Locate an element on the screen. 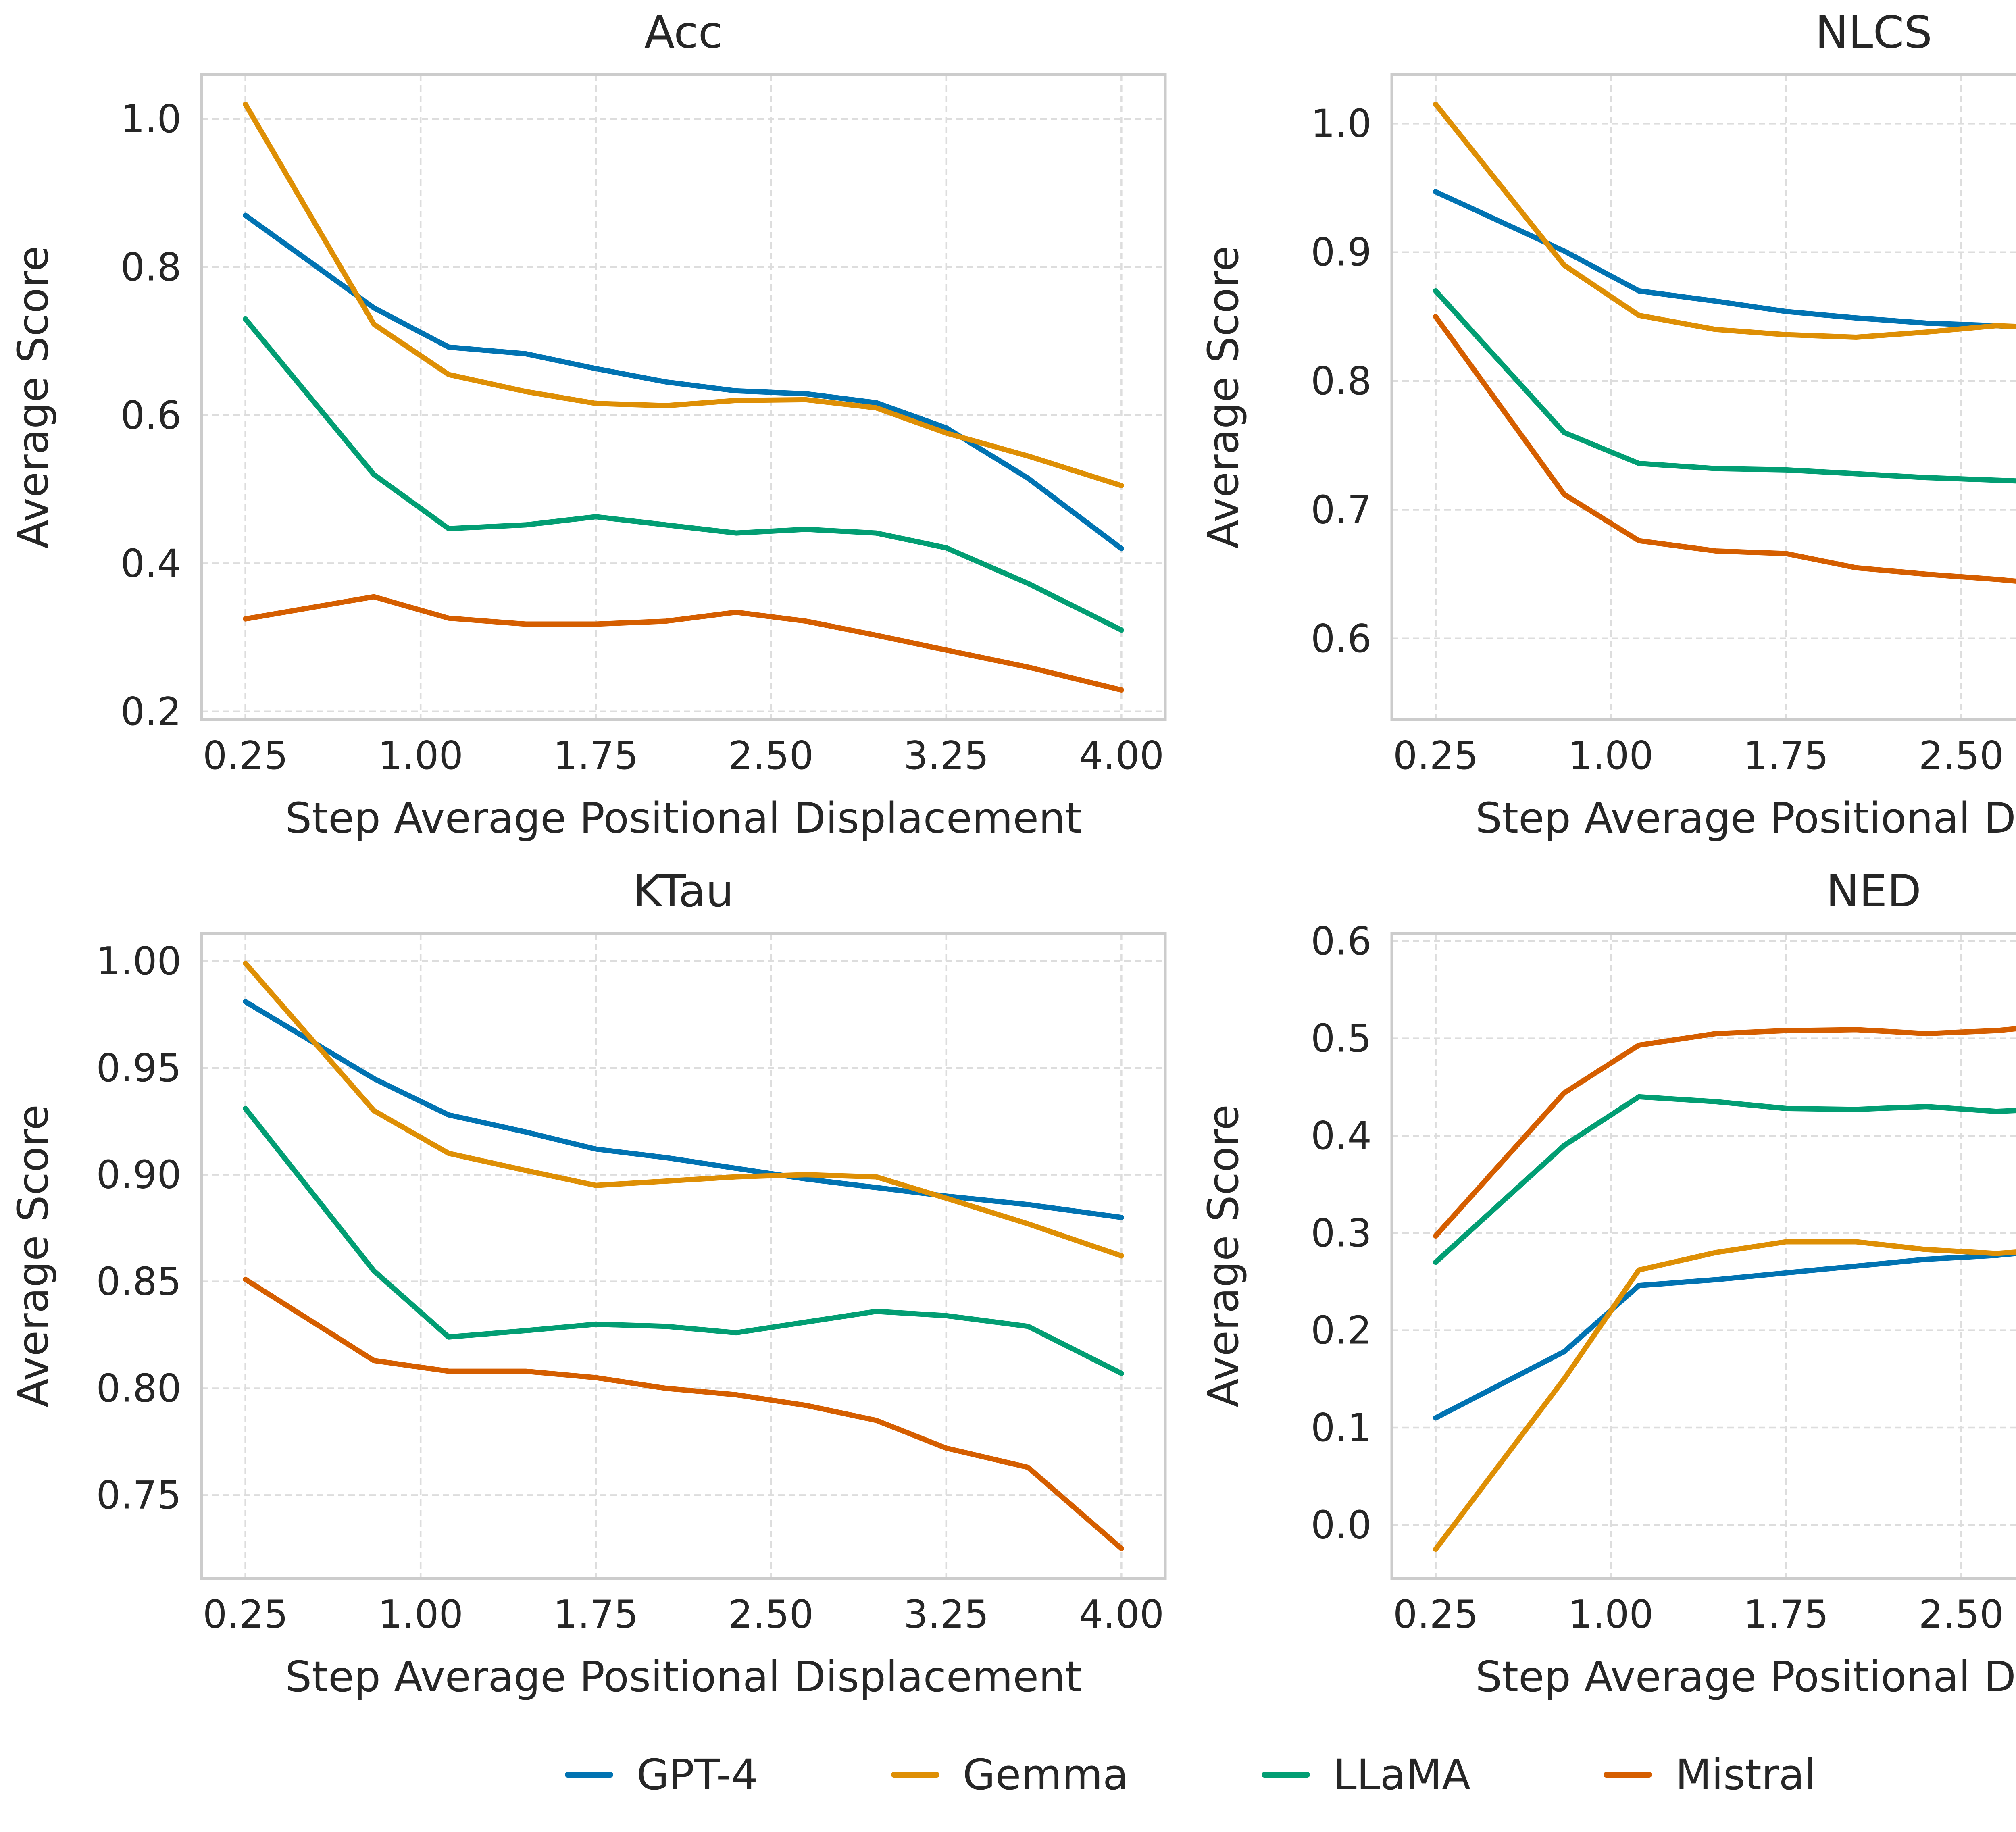 Image resolution: width=2016 pixels, height=1832 pixels. plot-area is located at coordinates (1704, 397).